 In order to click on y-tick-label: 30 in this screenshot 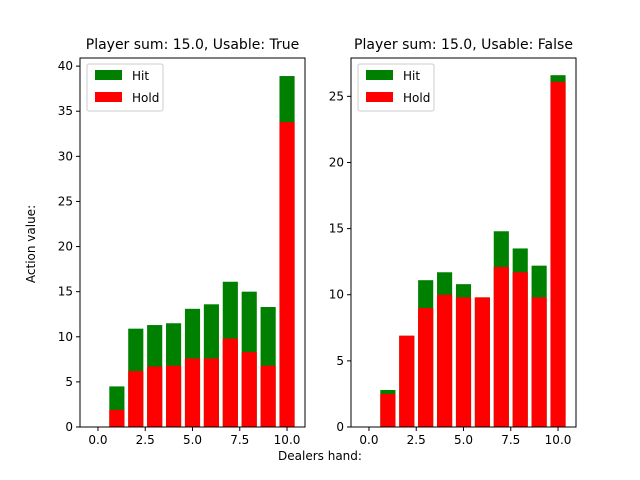, I will do `click(65, 156)`.